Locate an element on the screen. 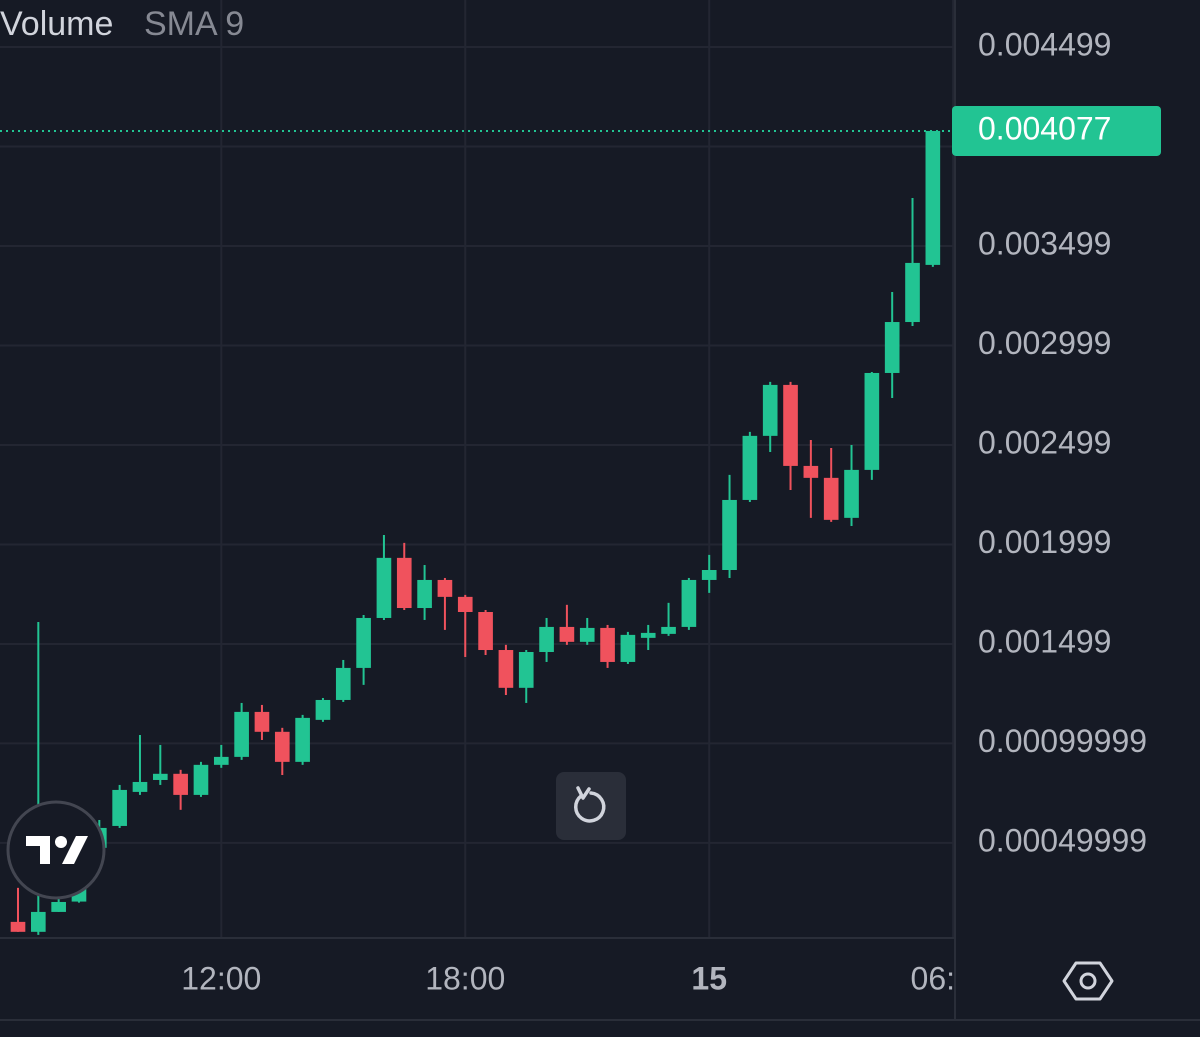  reset-button is located at coordinates (591, 806).